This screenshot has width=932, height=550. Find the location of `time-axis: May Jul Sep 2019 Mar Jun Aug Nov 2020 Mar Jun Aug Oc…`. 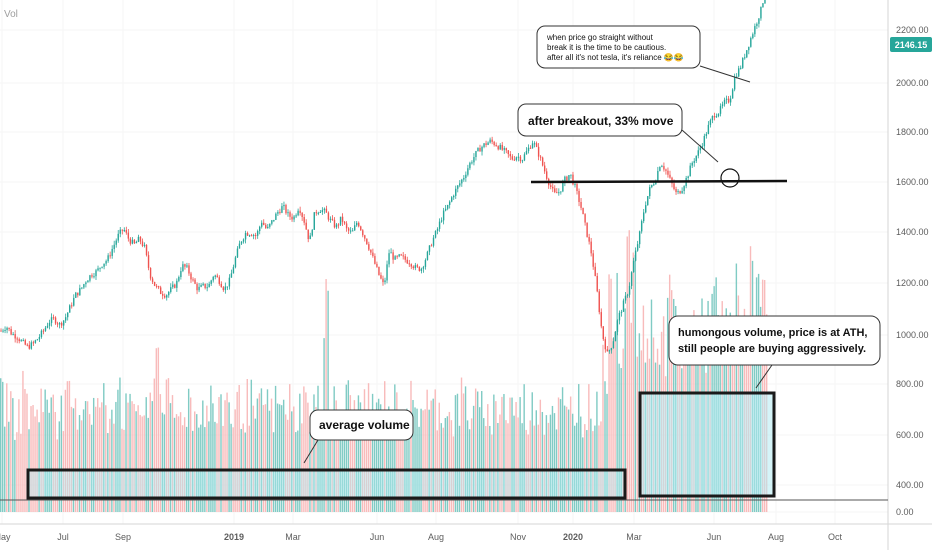

time-axis: May Jul Sep 2019 Mar Jun Aug Nov 2020 Mar Jun Aug Oc… is located at coordinates (421, 537).